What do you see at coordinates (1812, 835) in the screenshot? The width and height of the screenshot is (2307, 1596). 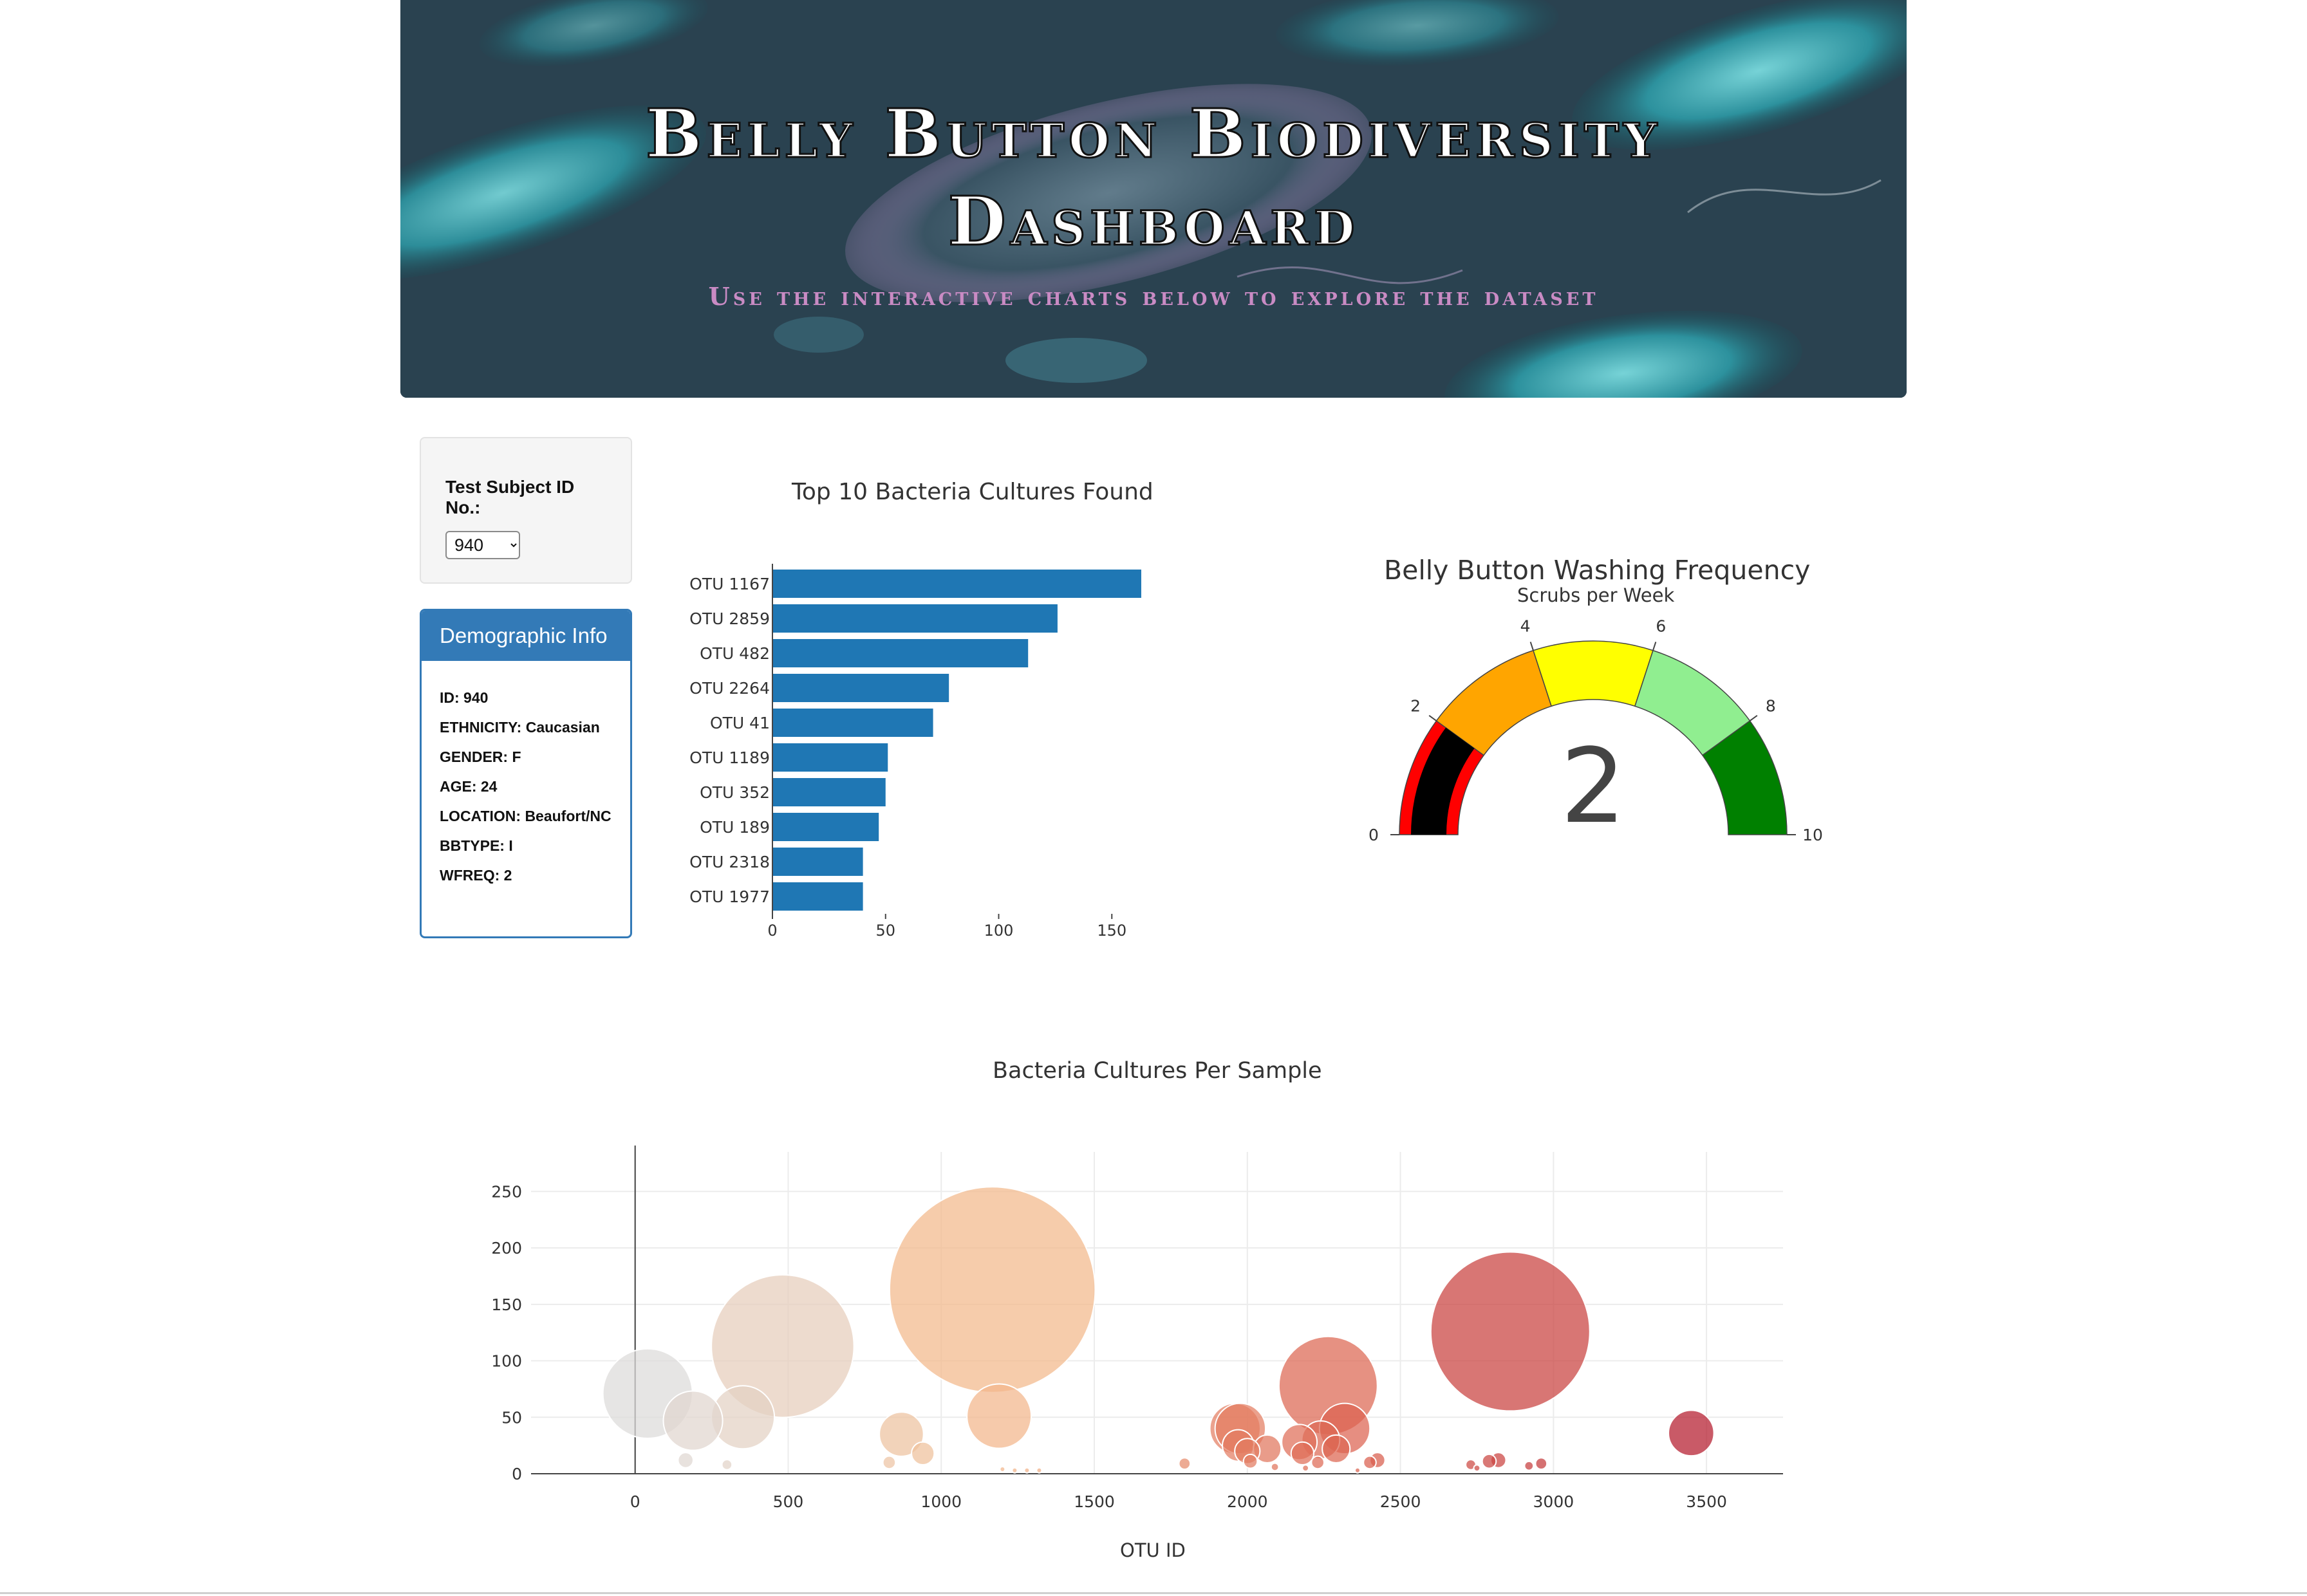 I see `gauge-tick-label: 10` at bounding box center [1812, 835].